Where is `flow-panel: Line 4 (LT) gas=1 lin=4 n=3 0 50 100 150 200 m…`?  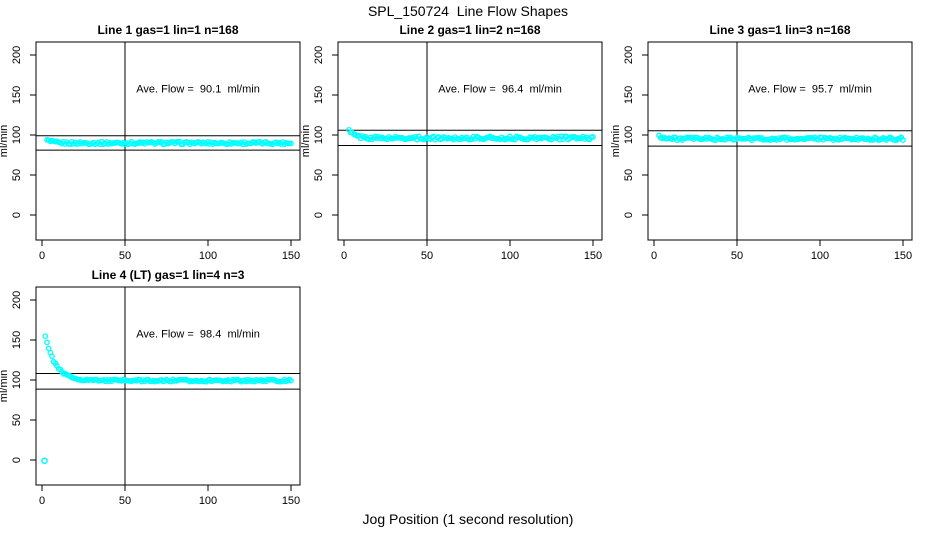
flow-panel: Line 4 (LT) gas=1 lin=4 n=3 0 50 100 150 200 m… is located at coordinates (150, 387).